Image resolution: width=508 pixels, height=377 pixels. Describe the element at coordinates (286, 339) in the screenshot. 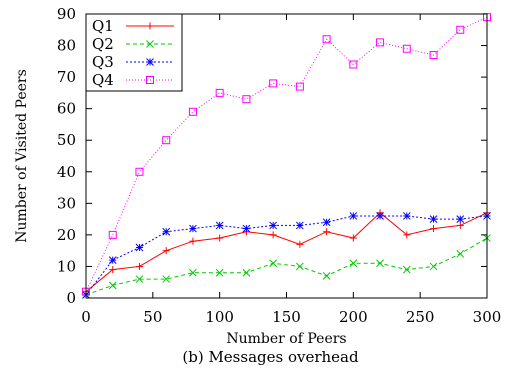

I see `x-axis-label: Number of Peers` at that location.